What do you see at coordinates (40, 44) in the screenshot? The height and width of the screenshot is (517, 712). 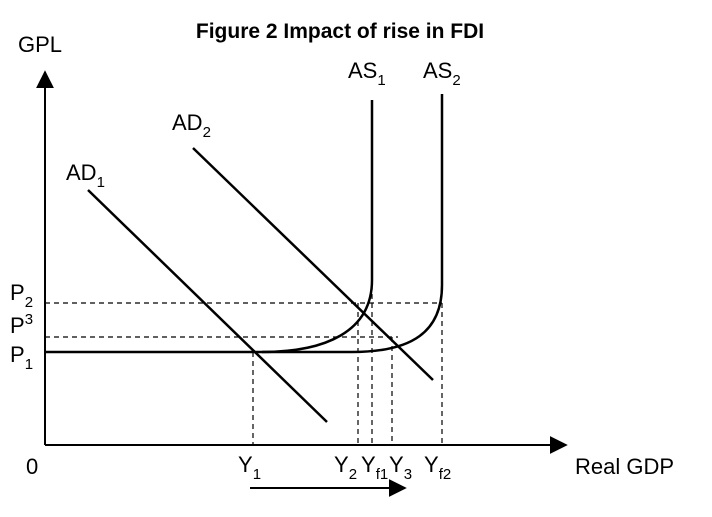 I see `y-axis-label: GPL` at bounding box center [40, 44].